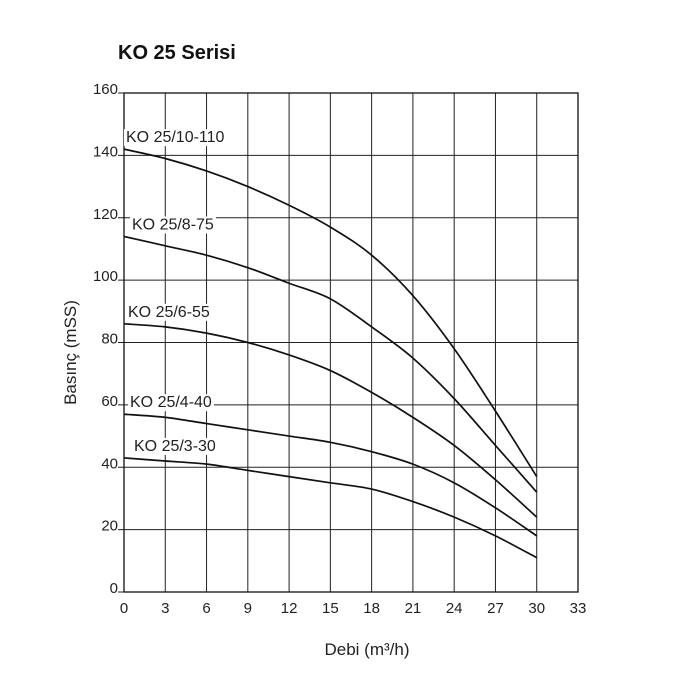  I want to click on series-label-3: KO 25/4-40, so click(171, 402).